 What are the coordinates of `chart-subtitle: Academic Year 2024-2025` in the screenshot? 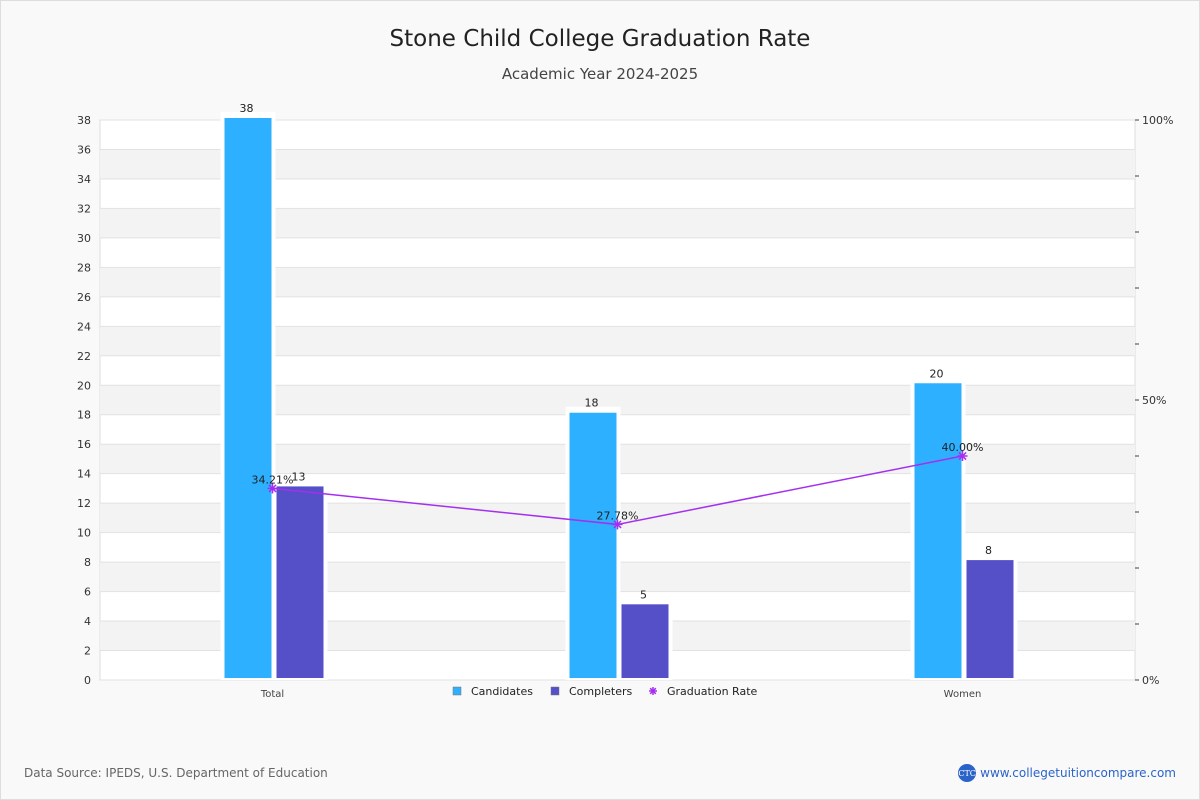 It's located at (600, 74).